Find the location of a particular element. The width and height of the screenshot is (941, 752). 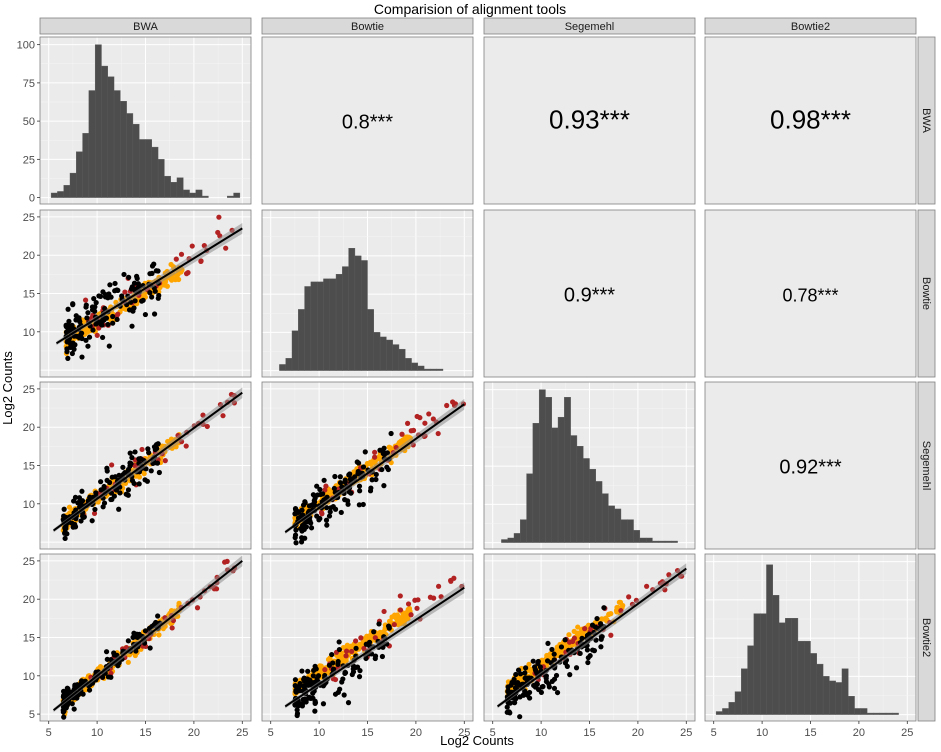

fit-line-bwa-bowtie is located at coordinates (149, 286).